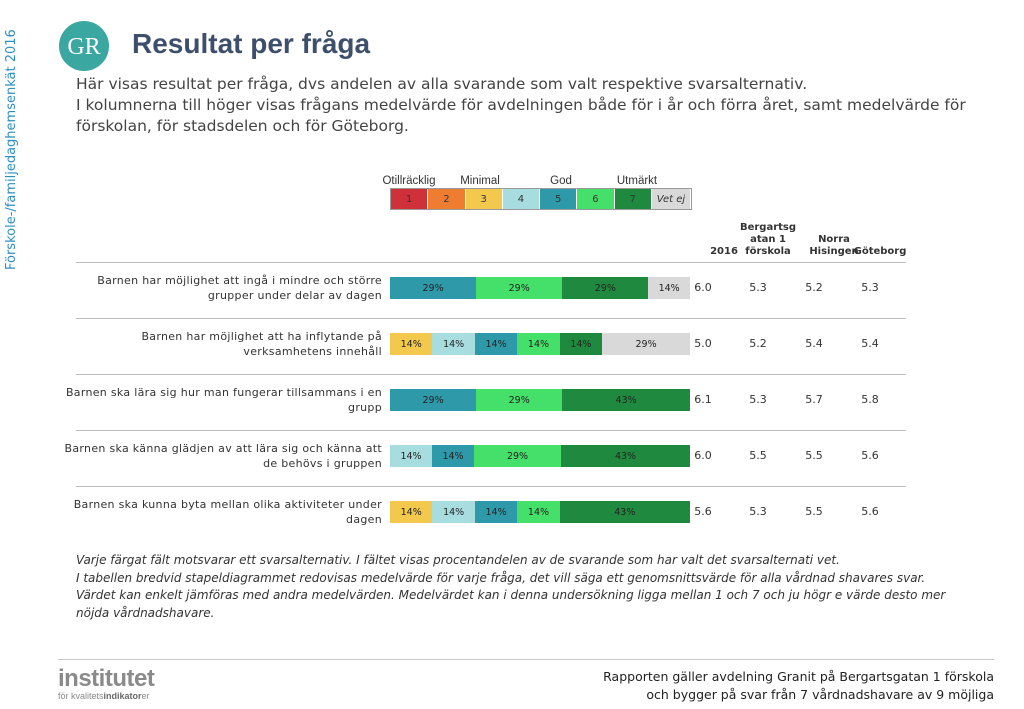 The width and height of the screenshot is (1024, 709). I want to click on bar-segment-7: 14%, so click(581, 344).